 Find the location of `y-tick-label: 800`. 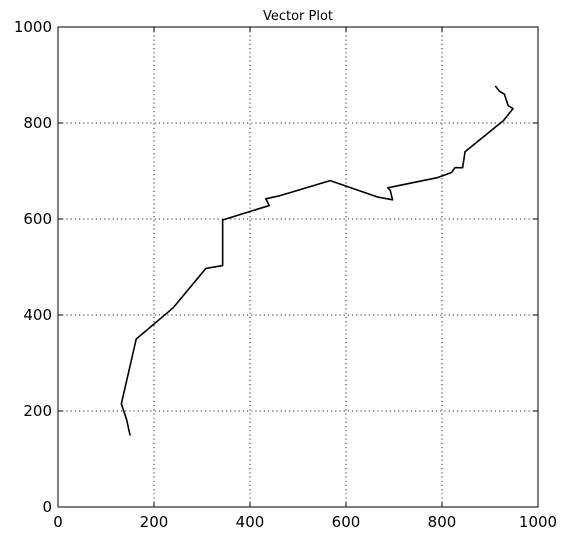

y-tick-label: 800 is located at coordinates (37, 123).